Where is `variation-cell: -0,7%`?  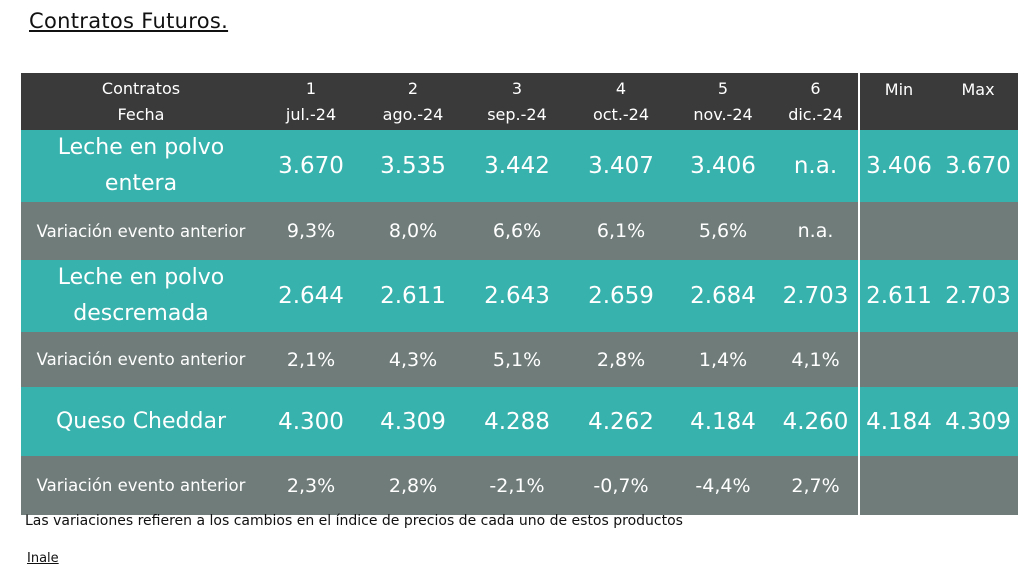
variation-cell: -0,7% is located at coordinates (621, 485).